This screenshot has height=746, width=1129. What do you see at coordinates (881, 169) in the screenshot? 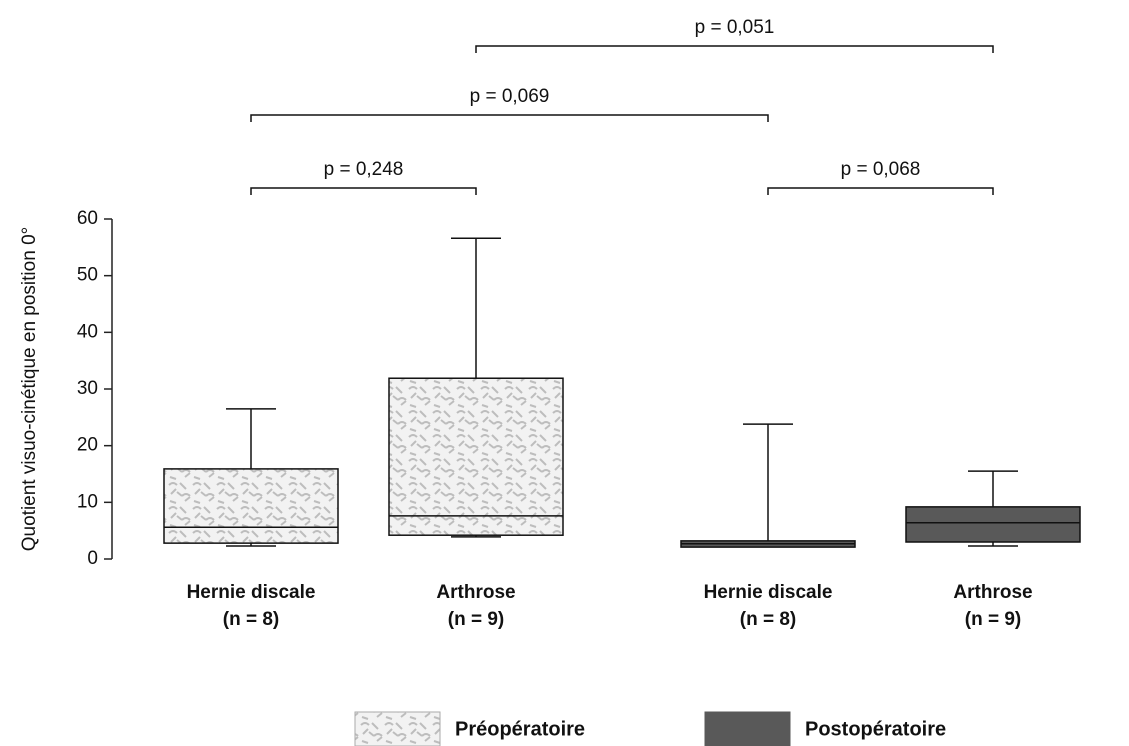
I see `p-value: p = 0,068` at bounding box center [881, 169].